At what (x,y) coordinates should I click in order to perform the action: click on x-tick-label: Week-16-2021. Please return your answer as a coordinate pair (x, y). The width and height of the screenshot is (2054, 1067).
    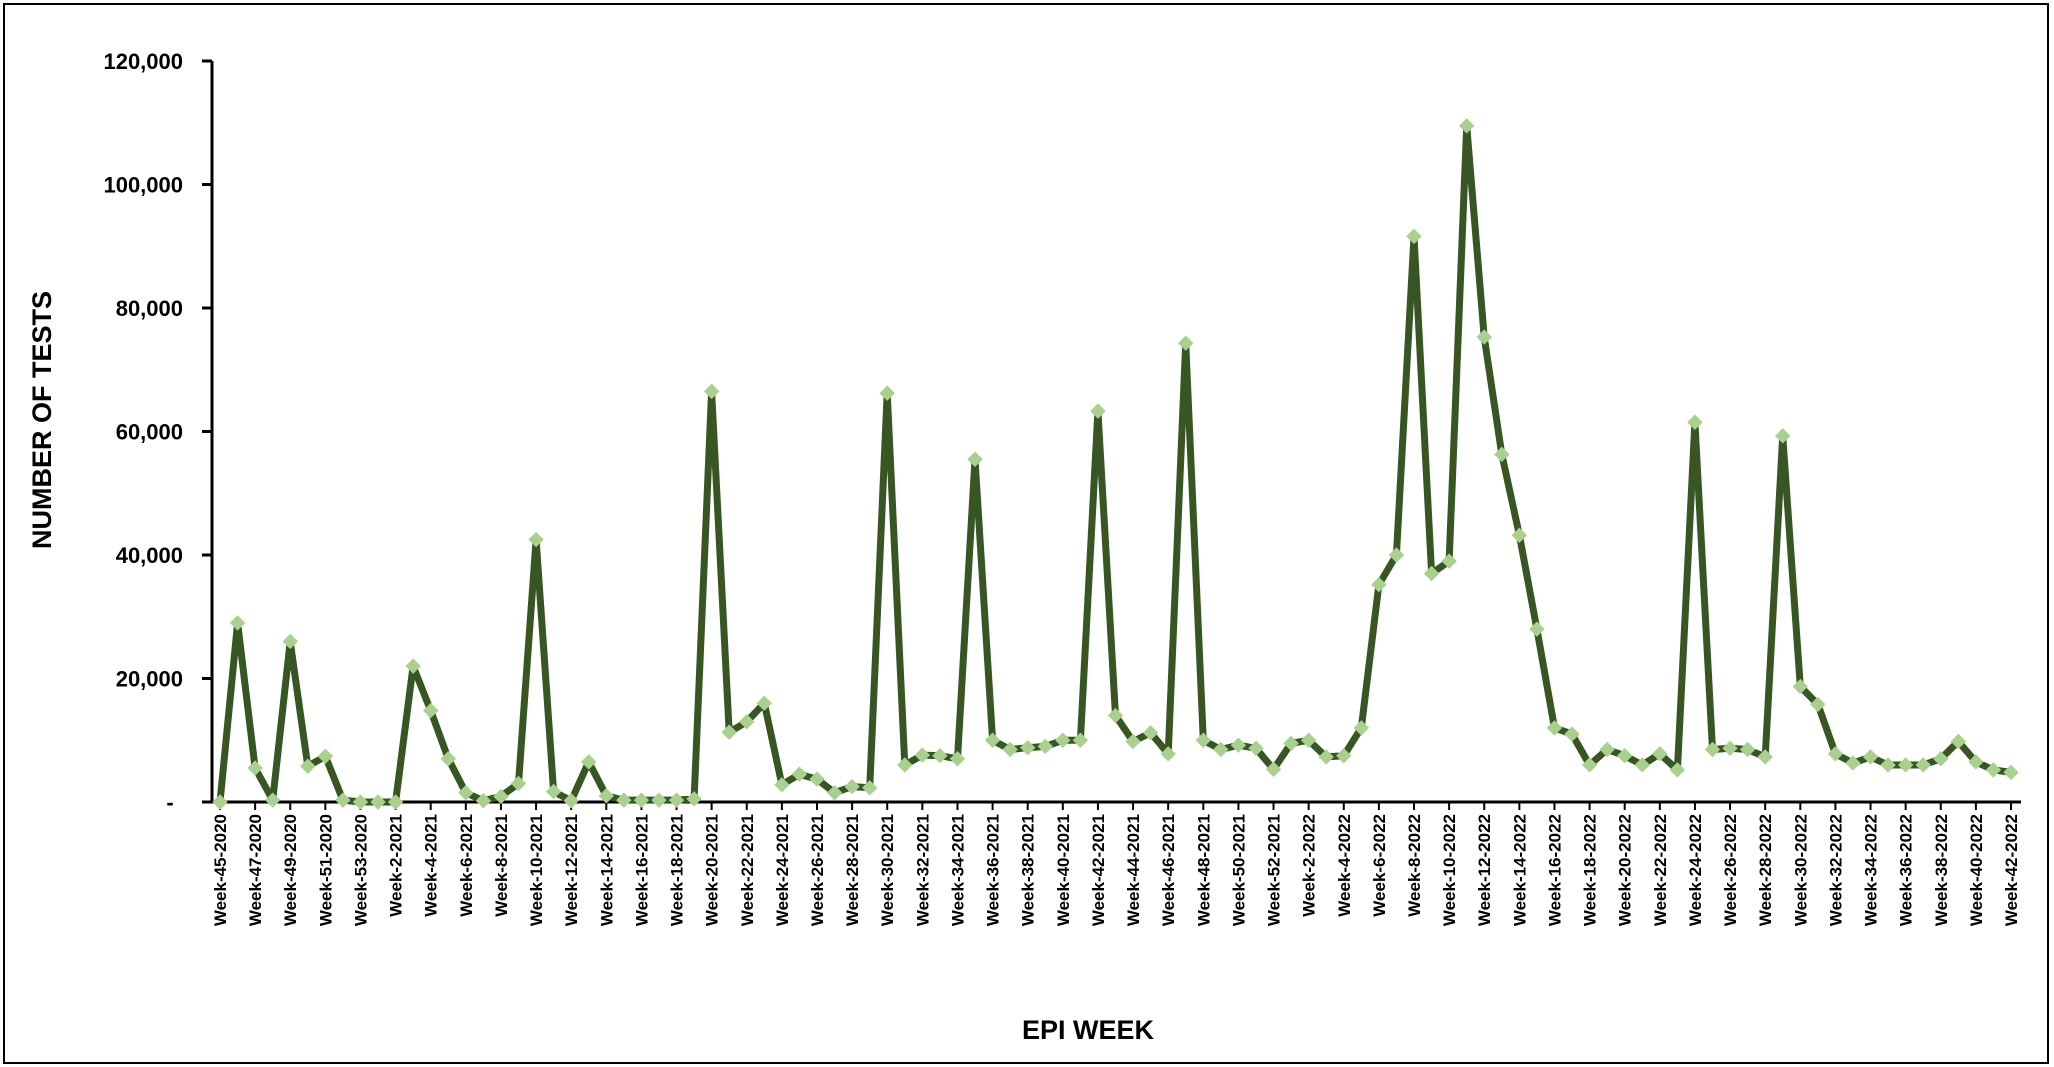
    Looking at the image, I should click on (641, 870).